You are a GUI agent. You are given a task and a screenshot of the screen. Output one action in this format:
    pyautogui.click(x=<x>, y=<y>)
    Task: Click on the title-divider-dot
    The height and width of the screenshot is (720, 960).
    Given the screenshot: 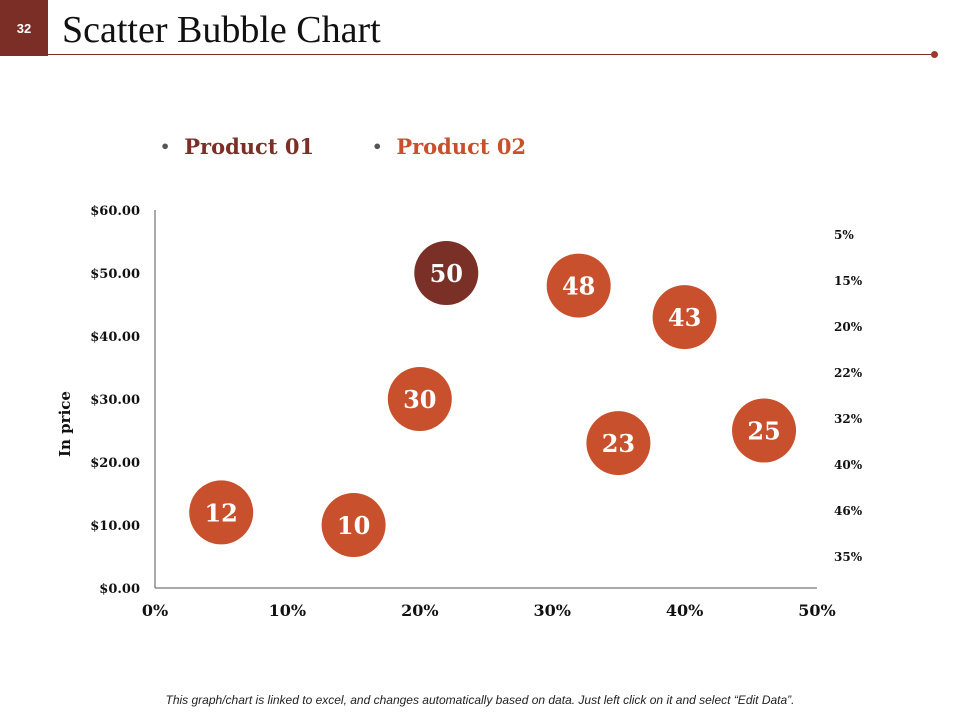 What is the action you would take?
    pyautogui.click(x=934, y=54)
    